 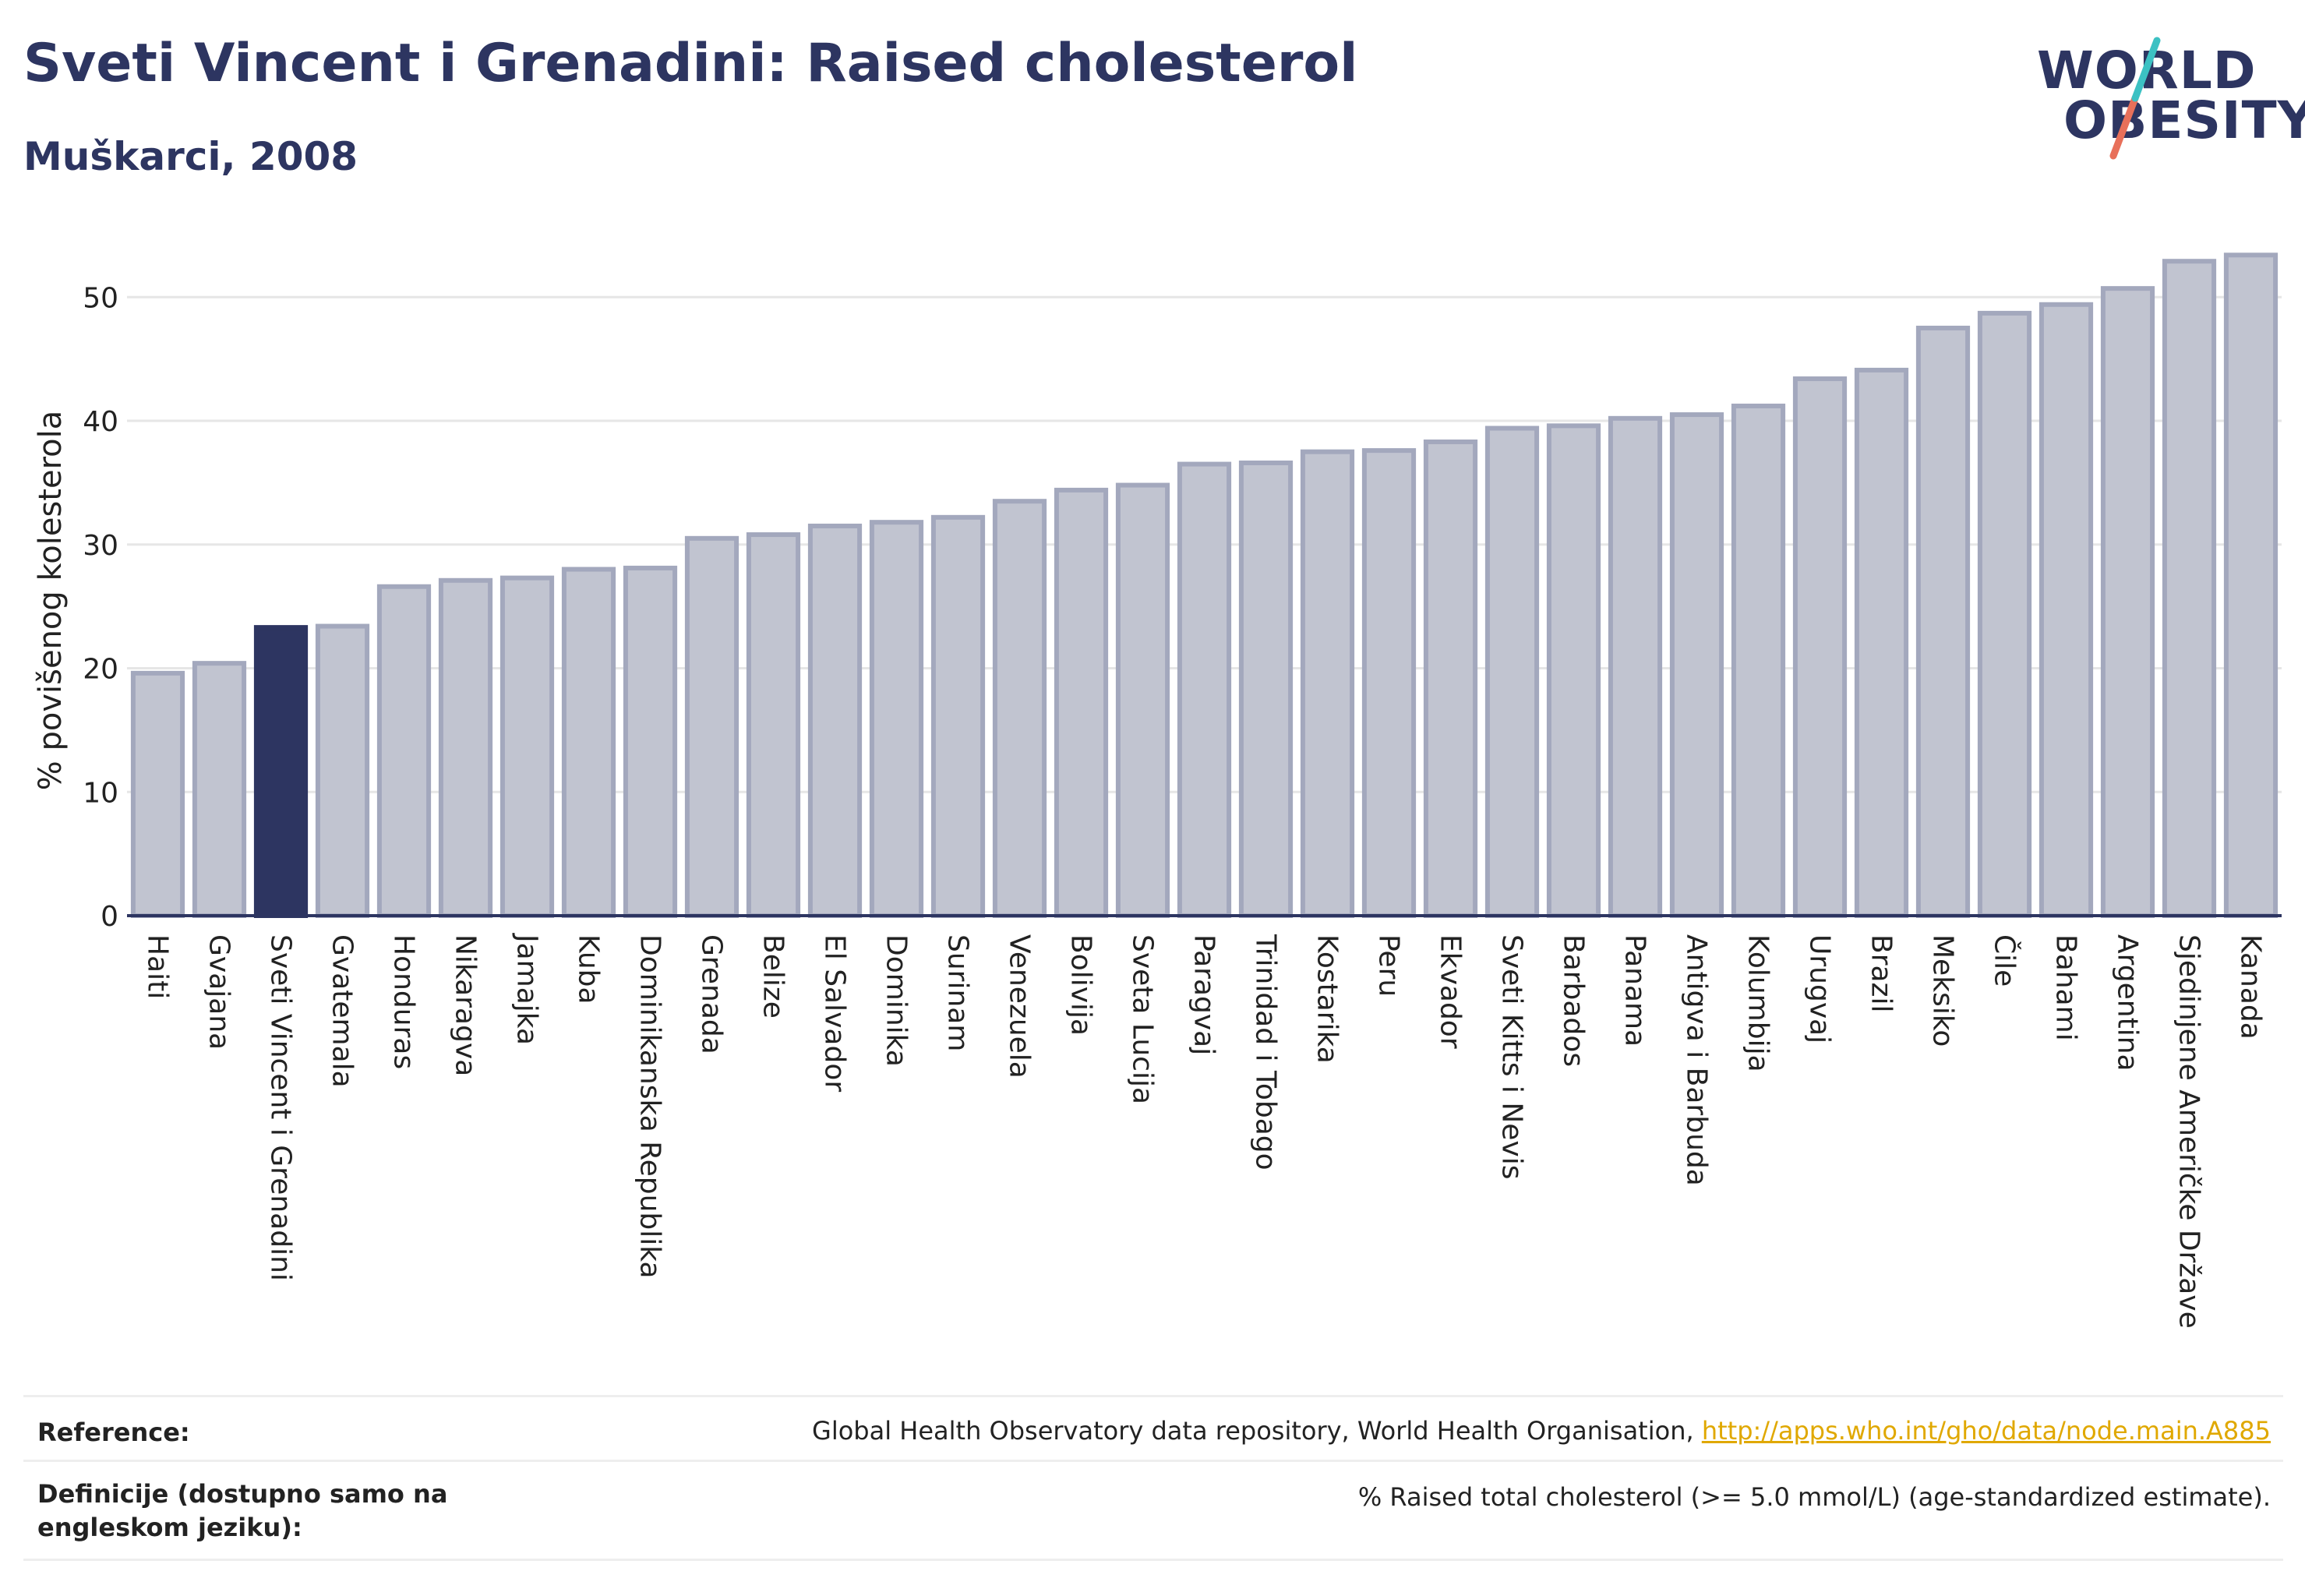 I want to click on bar--ile, so click(x=2004, y=614).